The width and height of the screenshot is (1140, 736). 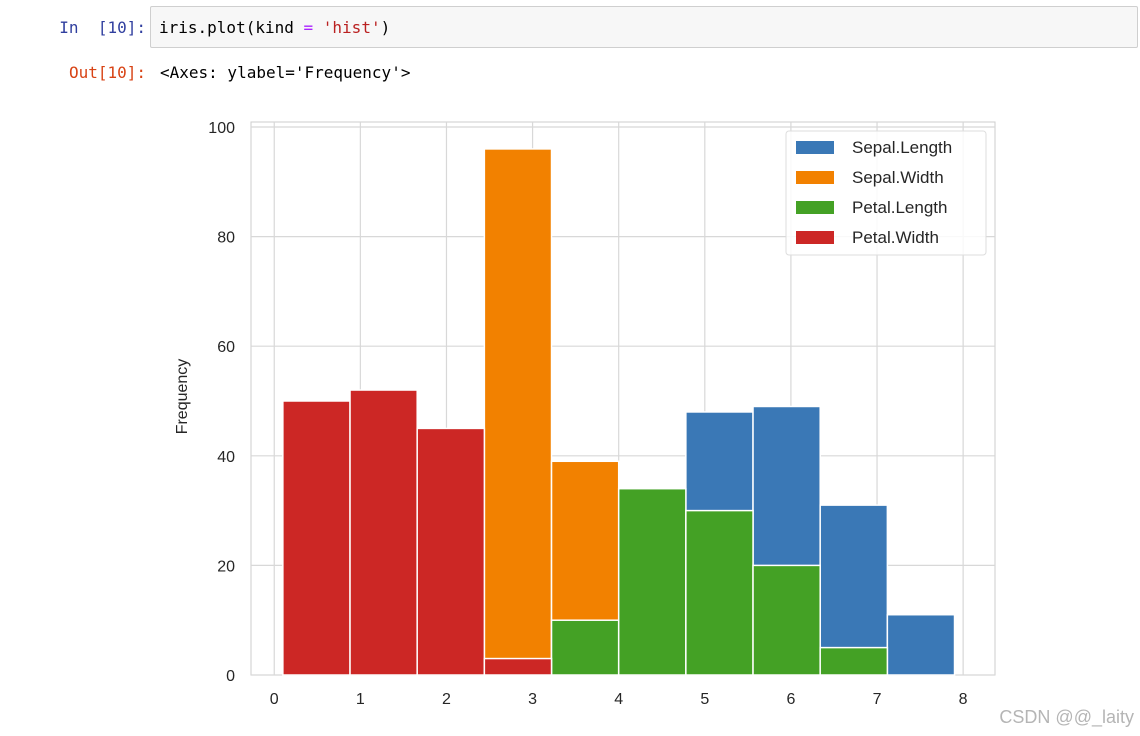 I want to click on y-tick-label: 80, so click(x=226, y=238).